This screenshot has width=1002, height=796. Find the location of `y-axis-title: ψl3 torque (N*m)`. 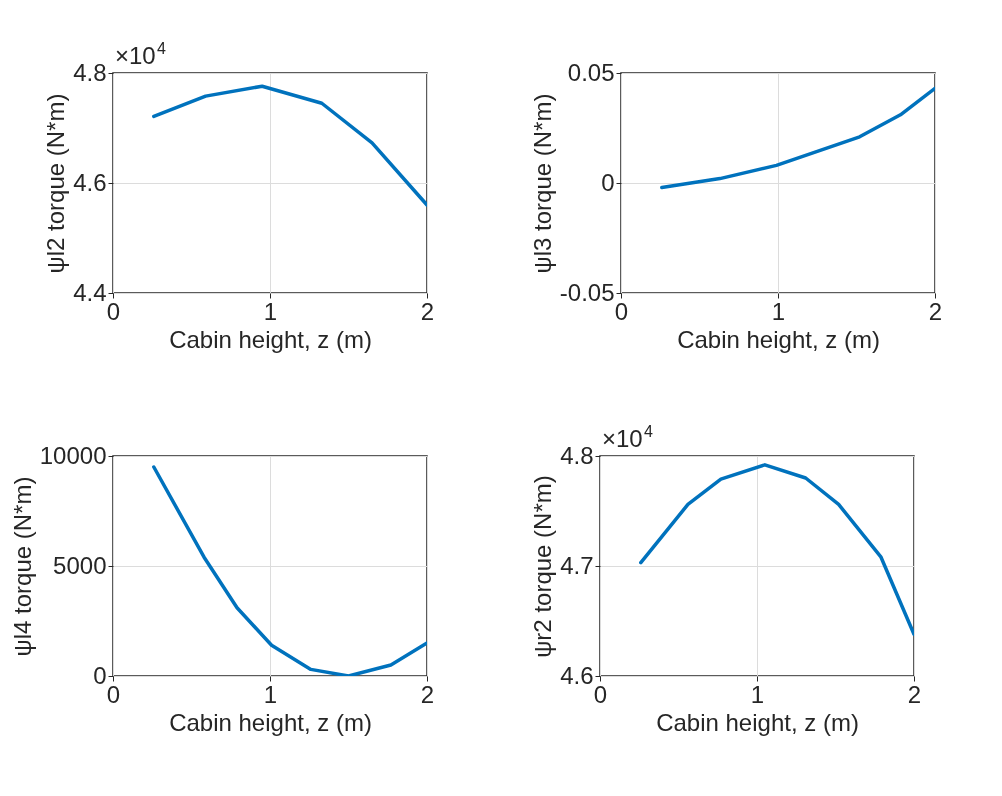

y-axis-title: ψl3 torque (N*m) is located at coordinates (542, 183).